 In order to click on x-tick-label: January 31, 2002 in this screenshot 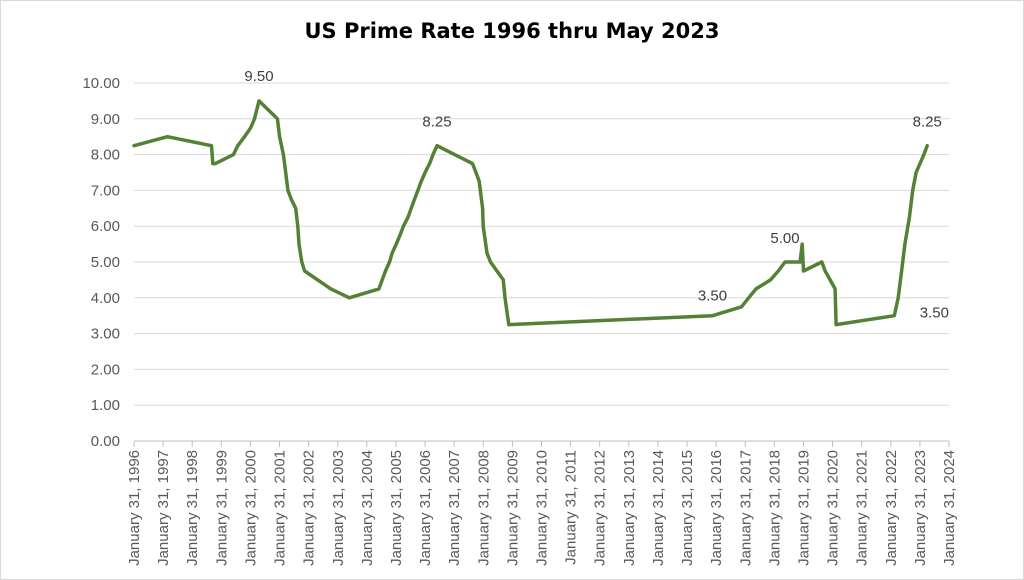, I will do `click(309, 508)`.